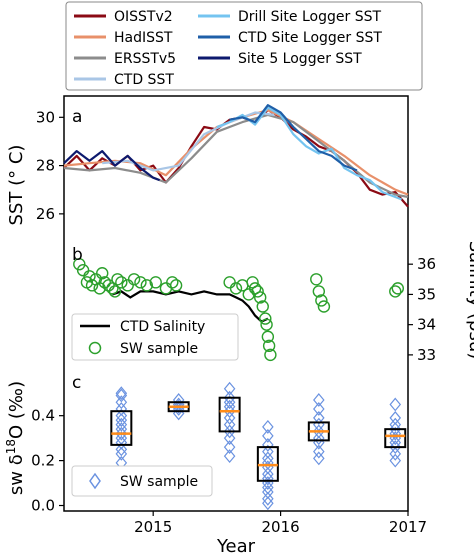  What do you see at coordinates (145, 59) in the screenshot?
I see `legend-top-label: ERSSTv5` at bounding box center [145, 59].